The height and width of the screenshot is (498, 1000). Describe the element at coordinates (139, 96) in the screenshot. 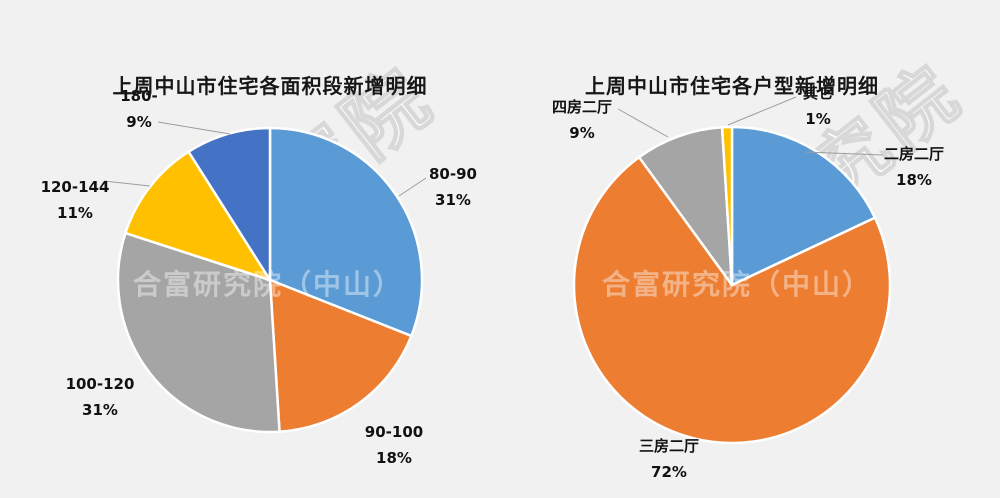

I see `slice-label-text: 180-` at that location.